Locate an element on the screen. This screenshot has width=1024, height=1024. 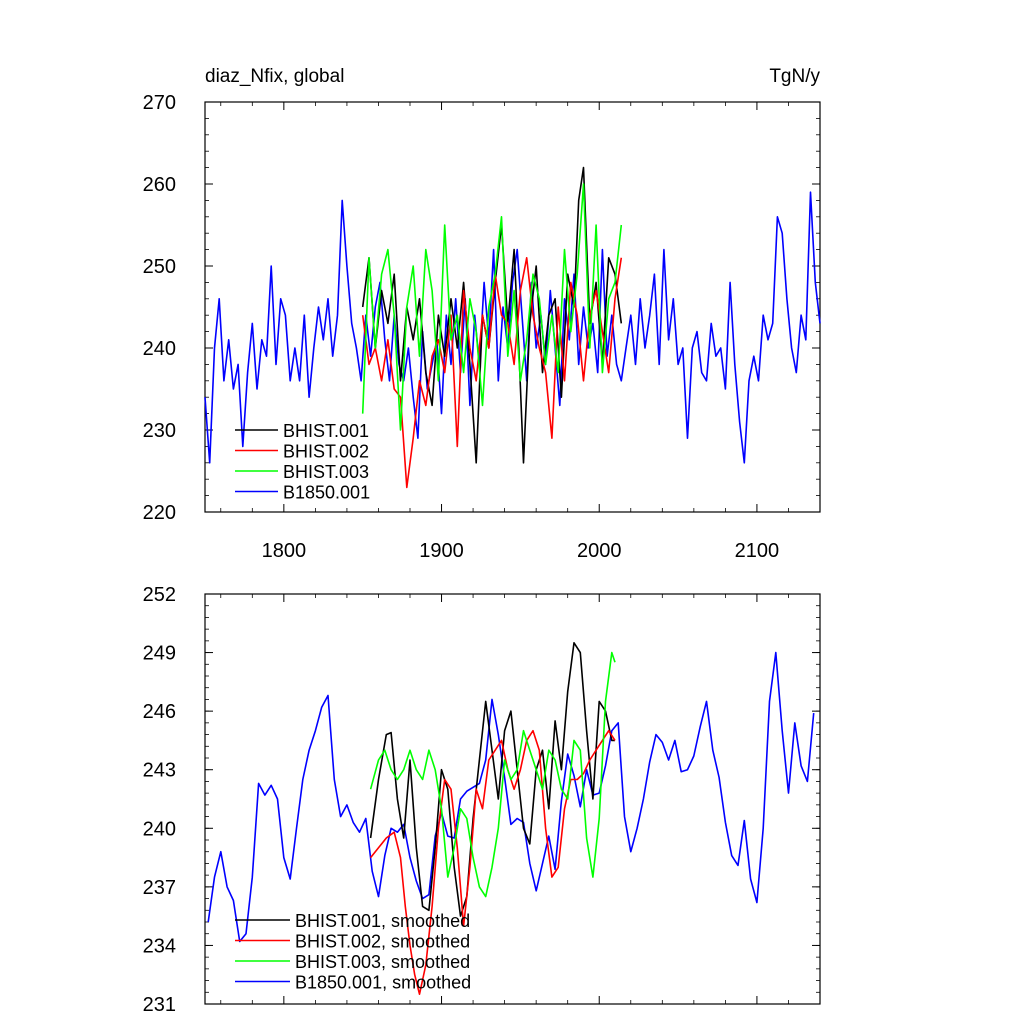
legend-label: BHIST.001, smoothed is located at coordinates (382, 921).